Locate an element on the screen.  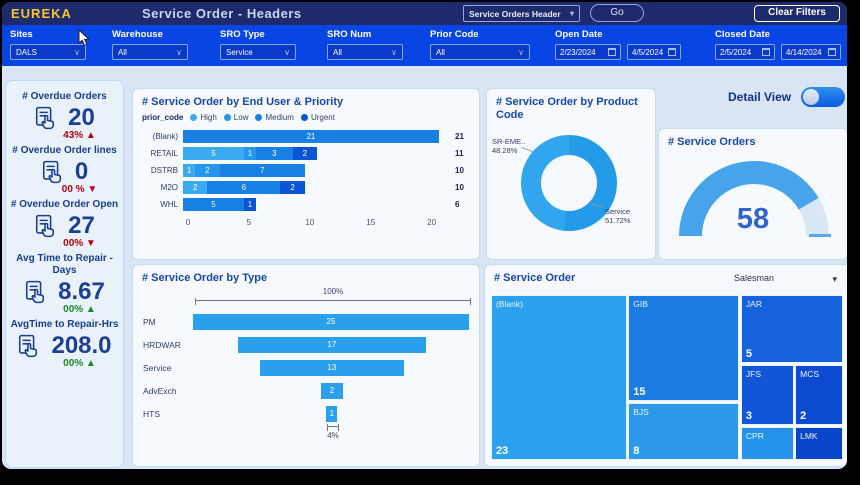
date-input-to: 4/14/2024 is located at coordinates (811, 52).